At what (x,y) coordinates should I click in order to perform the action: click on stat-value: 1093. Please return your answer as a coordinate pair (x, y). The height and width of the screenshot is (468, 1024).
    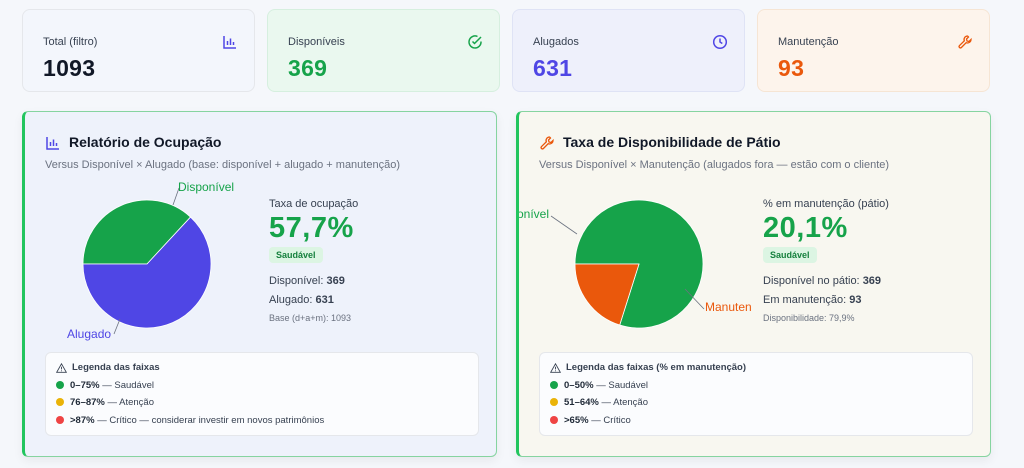
    Looking at the image, I should click on (69, 68).